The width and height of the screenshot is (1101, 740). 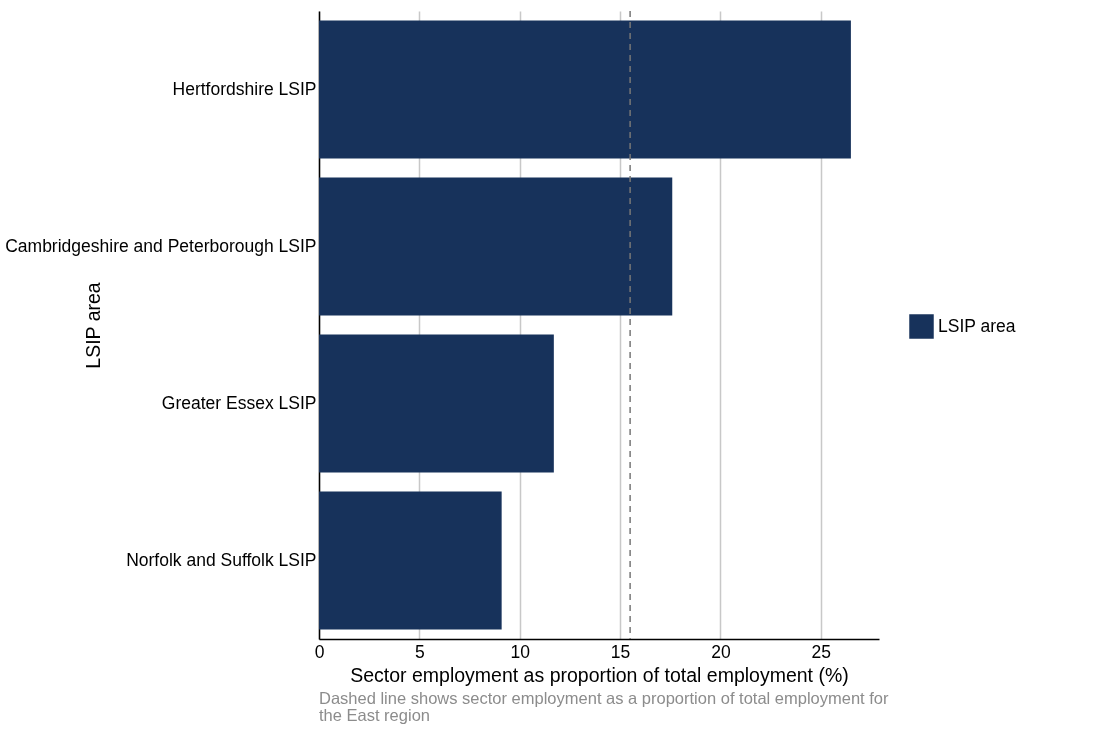 I want to click on x-tick-label: 10, so click(x=520, y=651).